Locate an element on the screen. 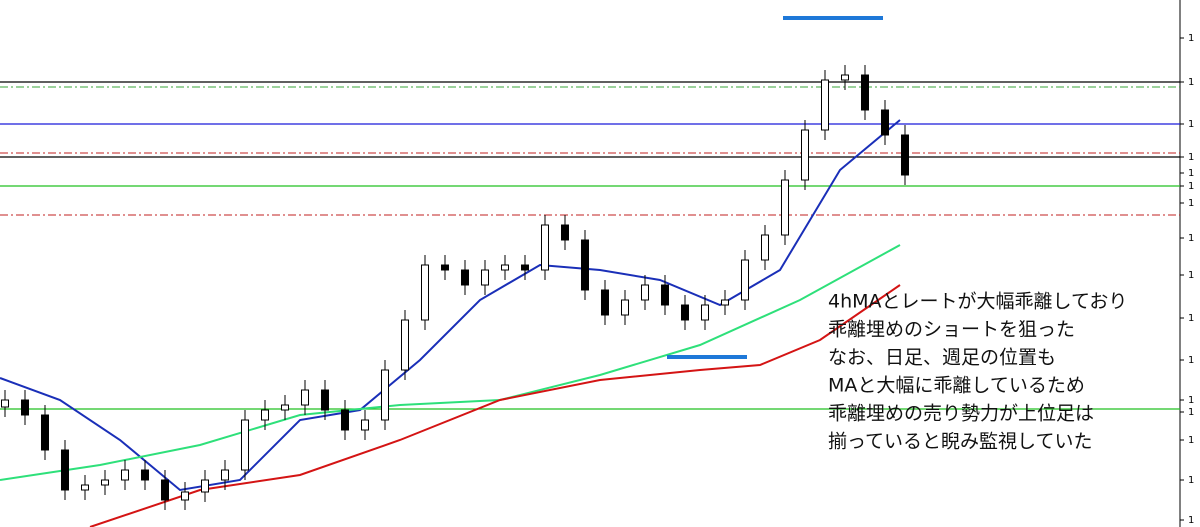  annotation-text: なお、日足、週足の位置も is located at coordinates (942, 358).